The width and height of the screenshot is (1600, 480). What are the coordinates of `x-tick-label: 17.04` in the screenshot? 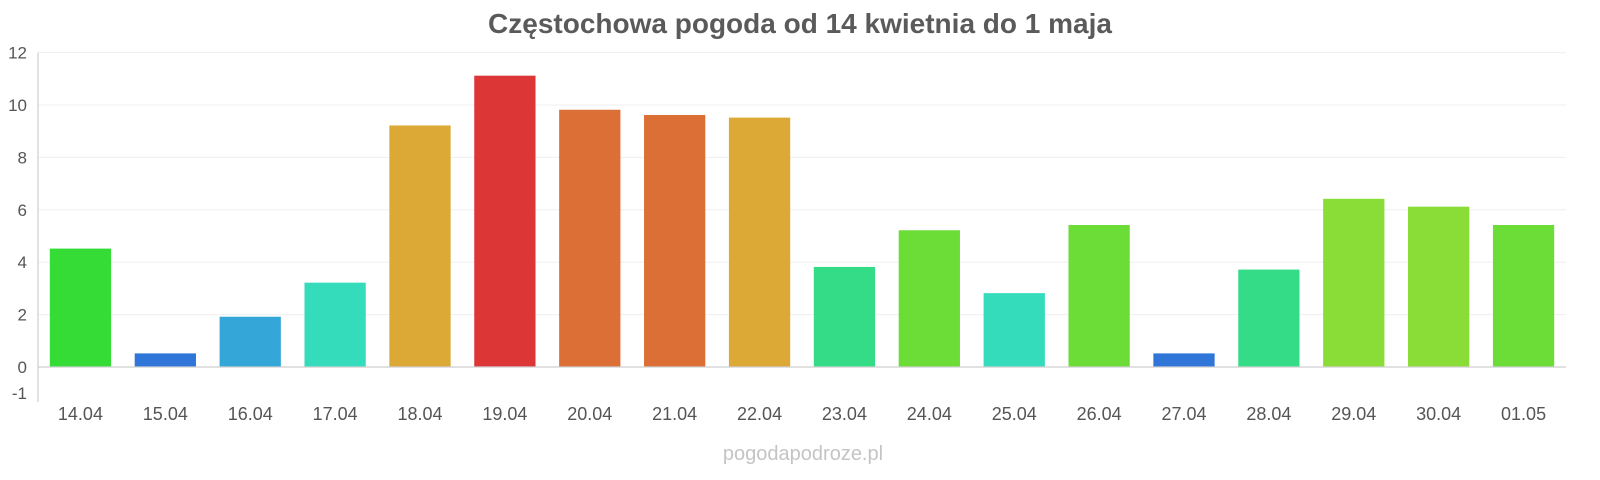 It's located at (335, 414).